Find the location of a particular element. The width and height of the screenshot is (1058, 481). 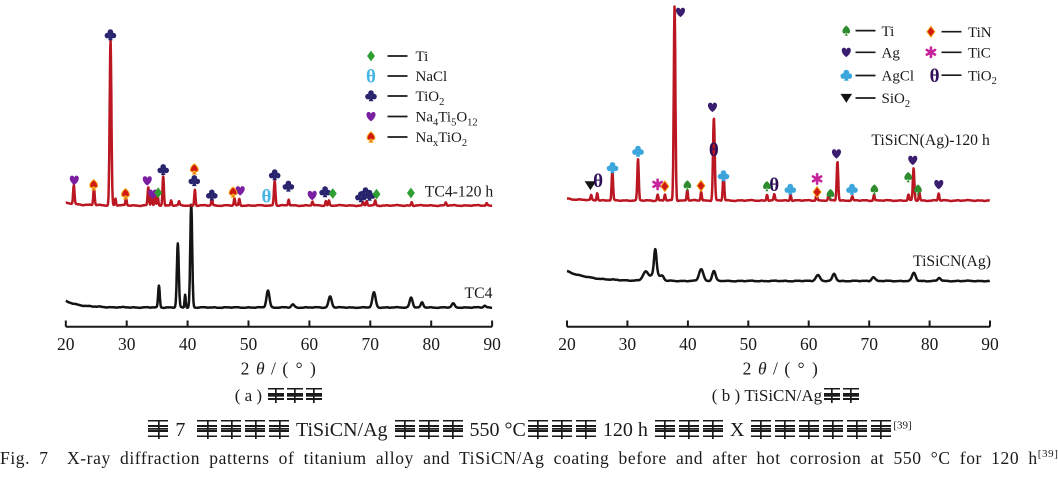

svg-text: TC4 is located at coordinates (479, 293).